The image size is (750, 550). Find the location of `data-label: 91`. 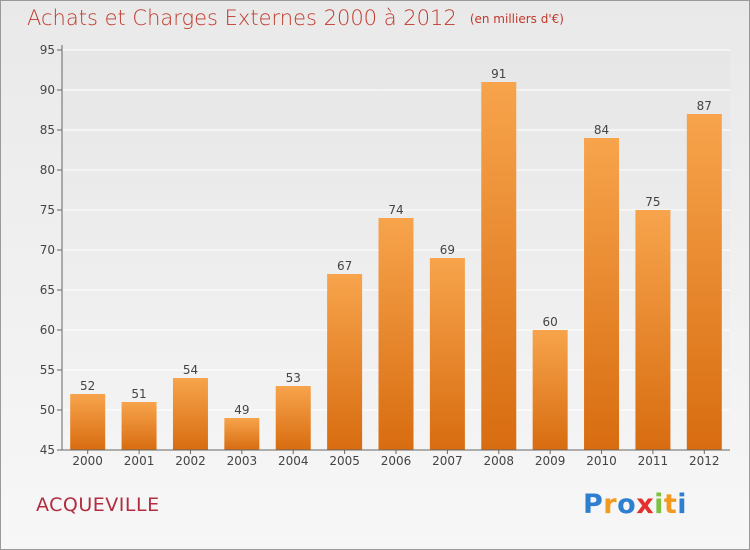

data-label: 91 is located at coordinates (498, 74).